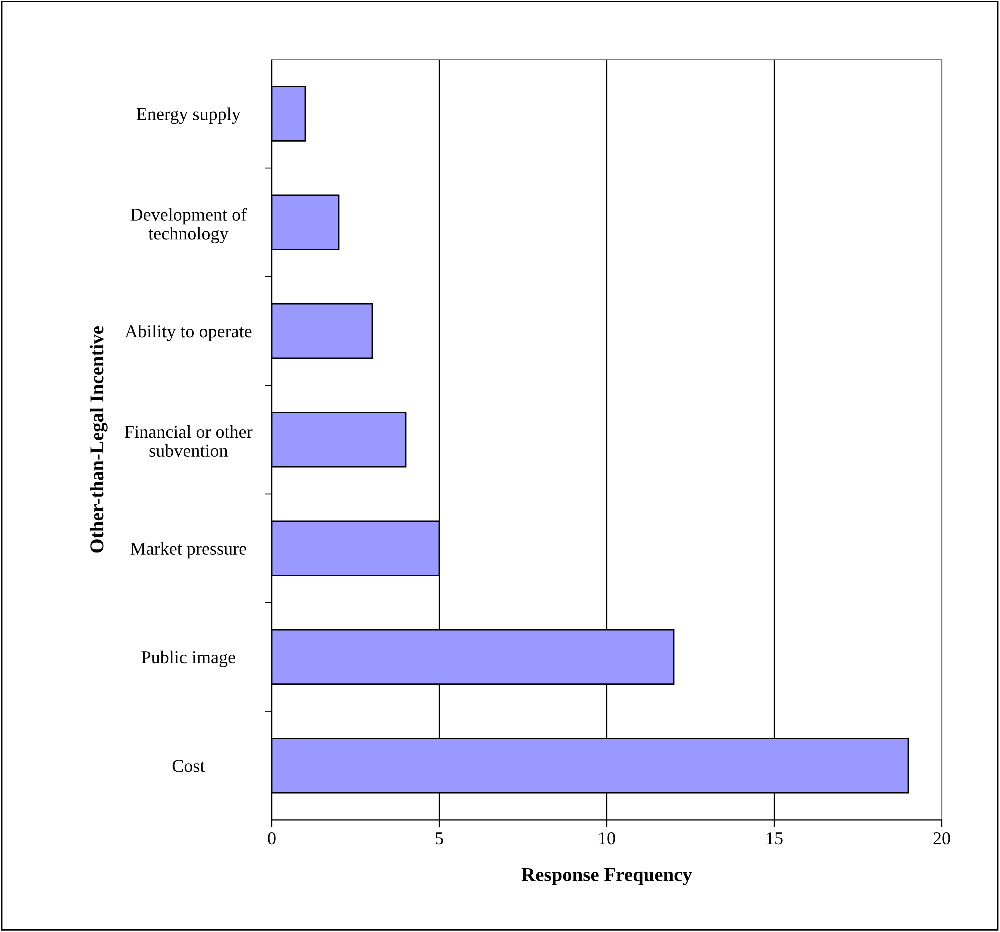 This screenshot has height=932, width=1000. What do you see at coordinates (775, 838) in the screenshot?
I see `x-tick-label: 15` at bounding box center [775, 838].